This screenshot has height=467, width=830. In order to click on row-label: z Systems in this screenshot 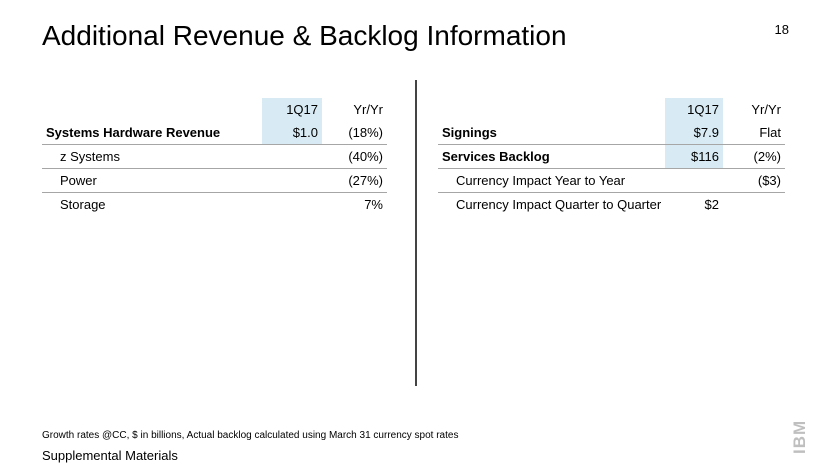, I will do `click(152, 156)`.